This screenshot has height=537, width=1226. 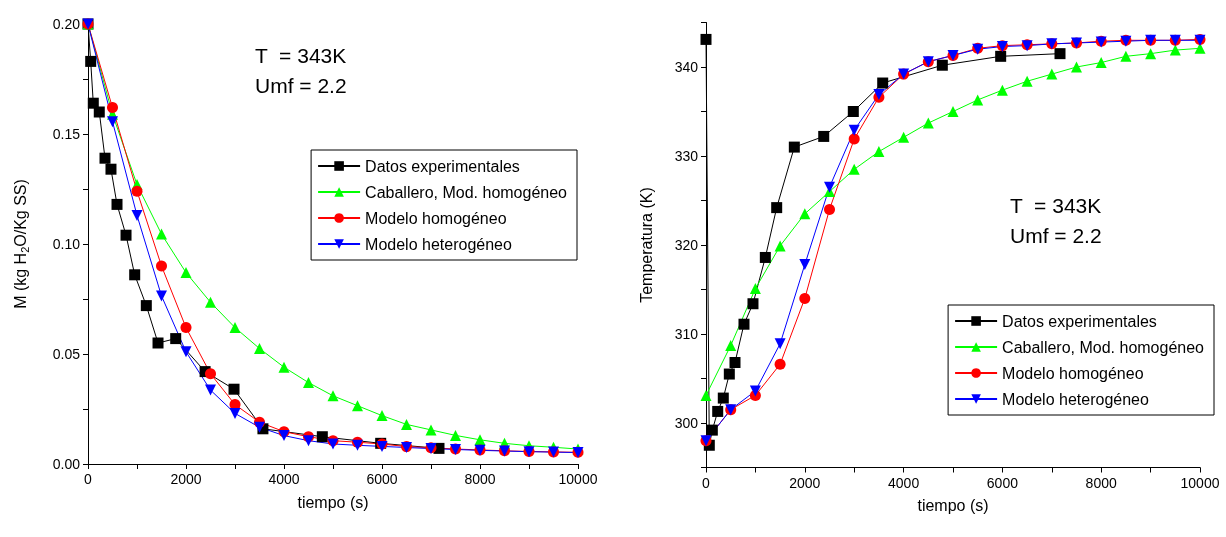 I want to click on y-tick-label: 0.15, so click(x=66, y=134).